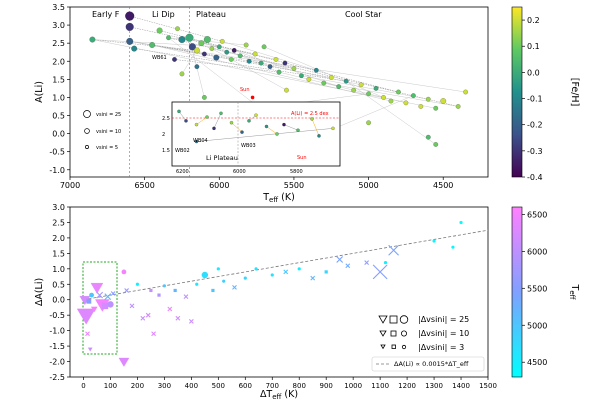  Describe the element at coordinates (166, 119) in the screenshot. I see `inset-ytick-2.5: 2.5` at that location.